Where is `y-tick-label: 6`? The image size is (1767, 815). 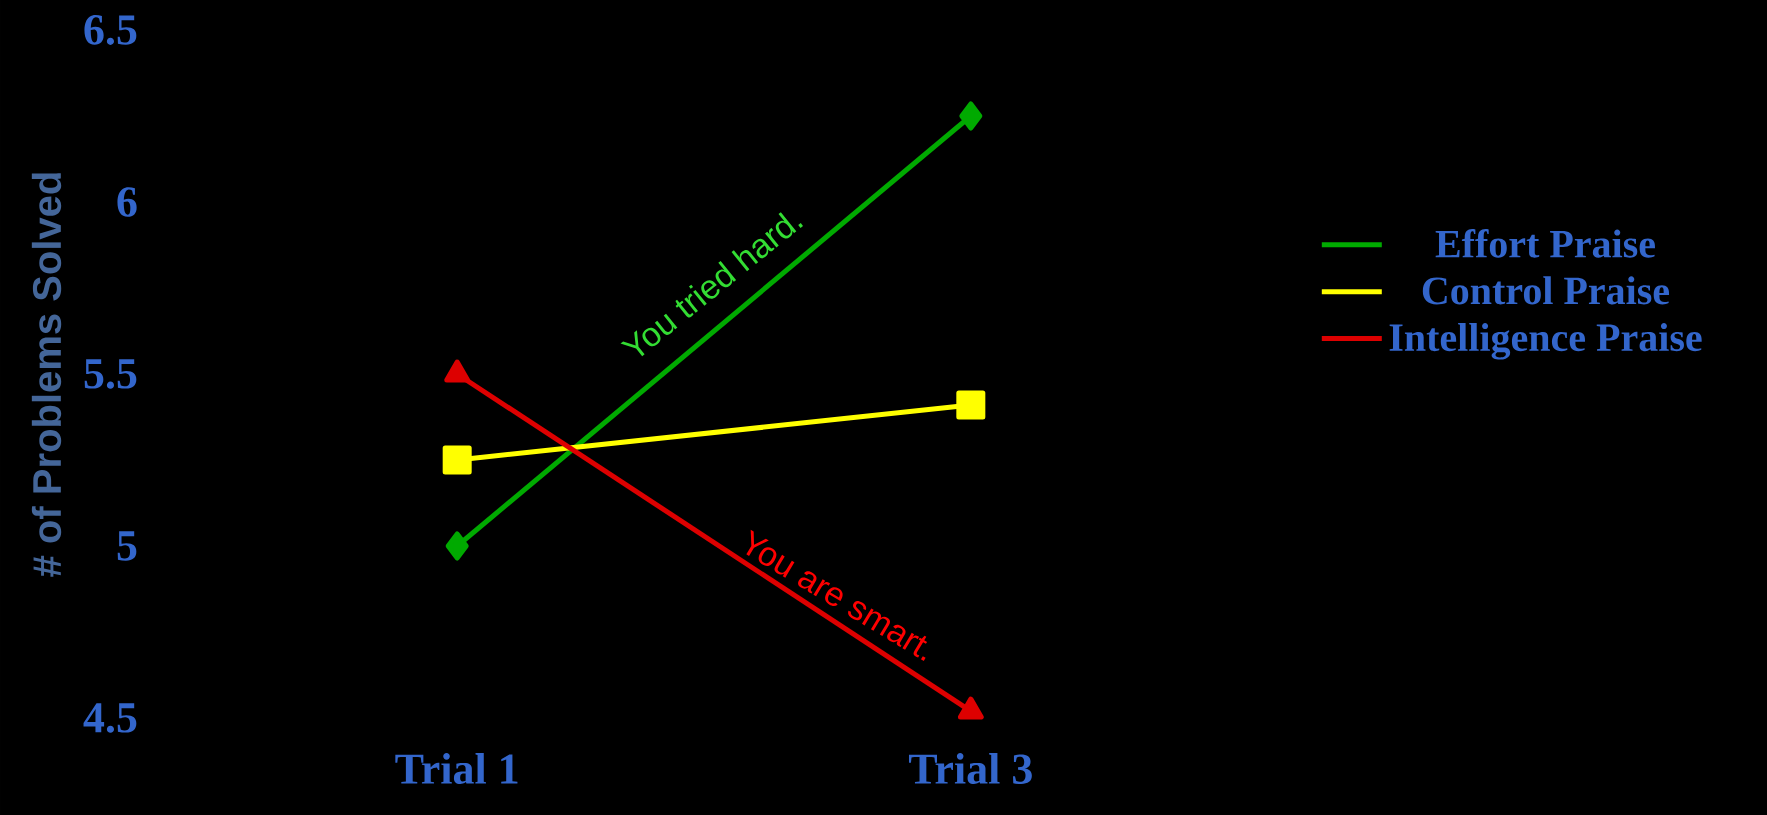 y-tick-label: 6 is located at coordinates (127, 202).